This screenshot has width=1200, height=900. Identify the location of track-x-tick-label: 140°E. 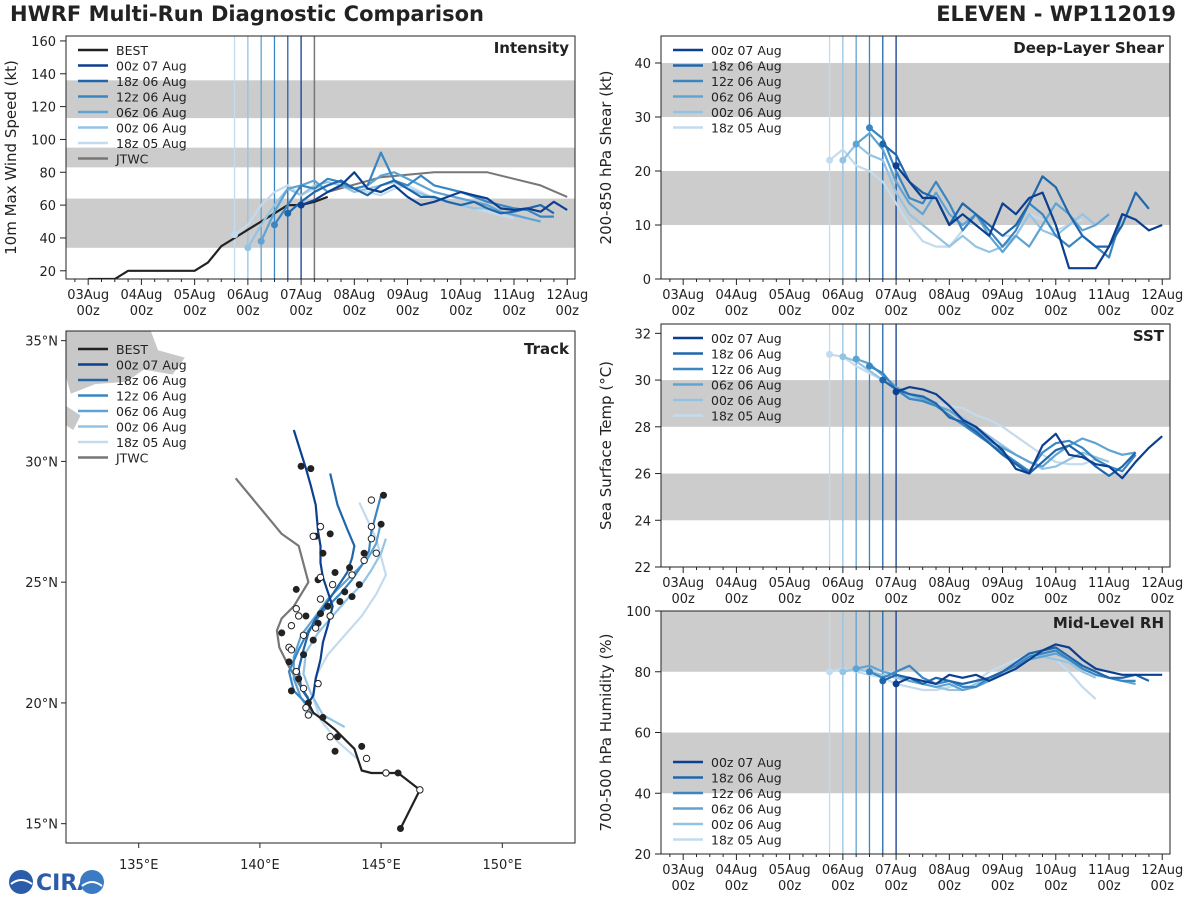
(260, 865).